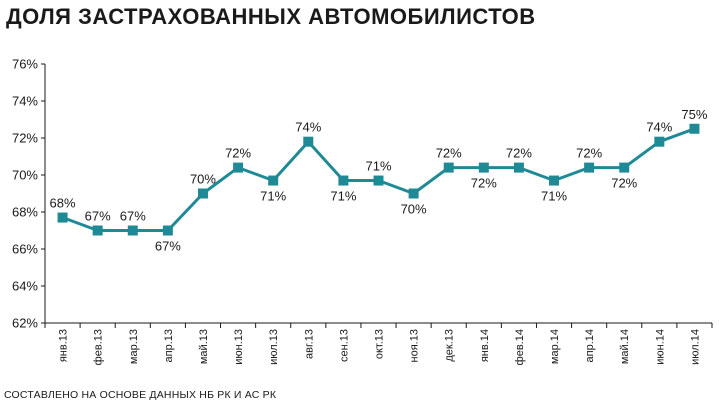  I want to click on y-tick-label: 62%, so click(25, 323).